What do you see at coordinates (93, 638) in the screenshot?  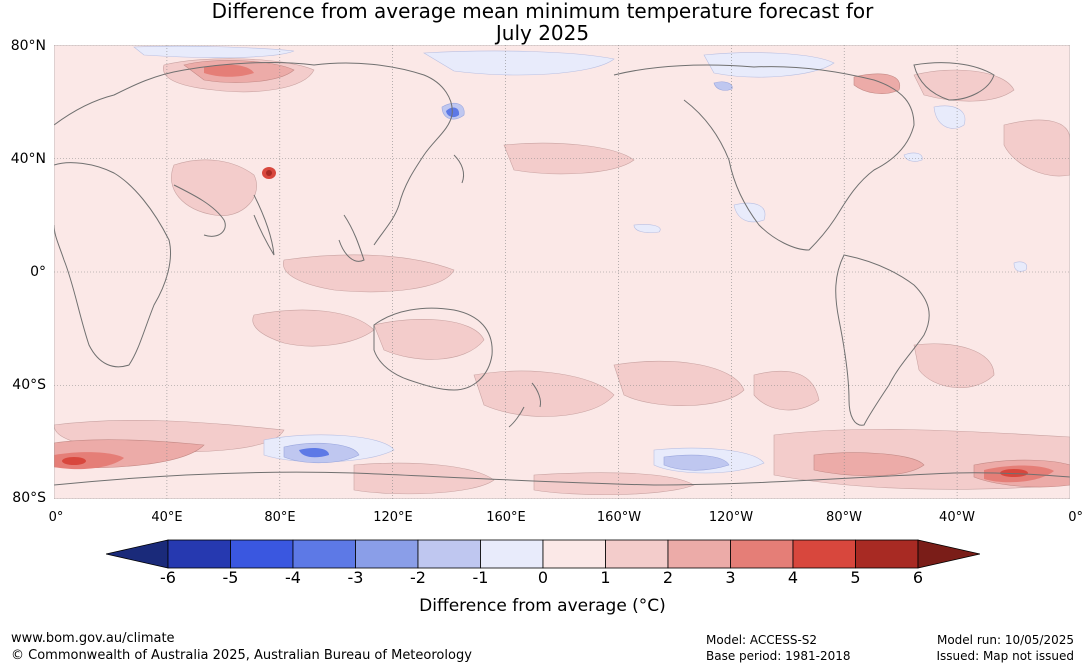 I see `footer-url: www.bom.gov.au/climate` at bounding box center [93, 638].